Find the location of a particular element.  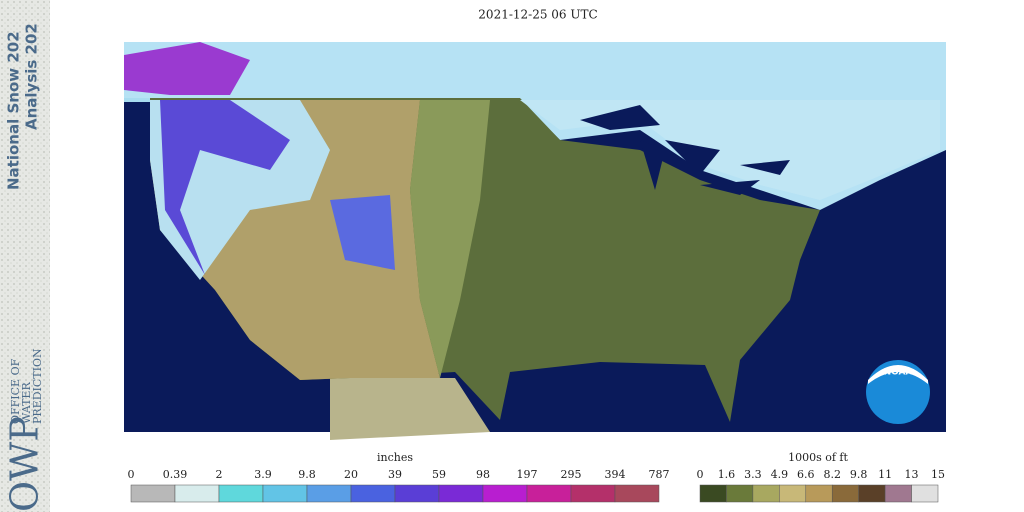

legend-label: 11 is located at coordinates (885, 474).